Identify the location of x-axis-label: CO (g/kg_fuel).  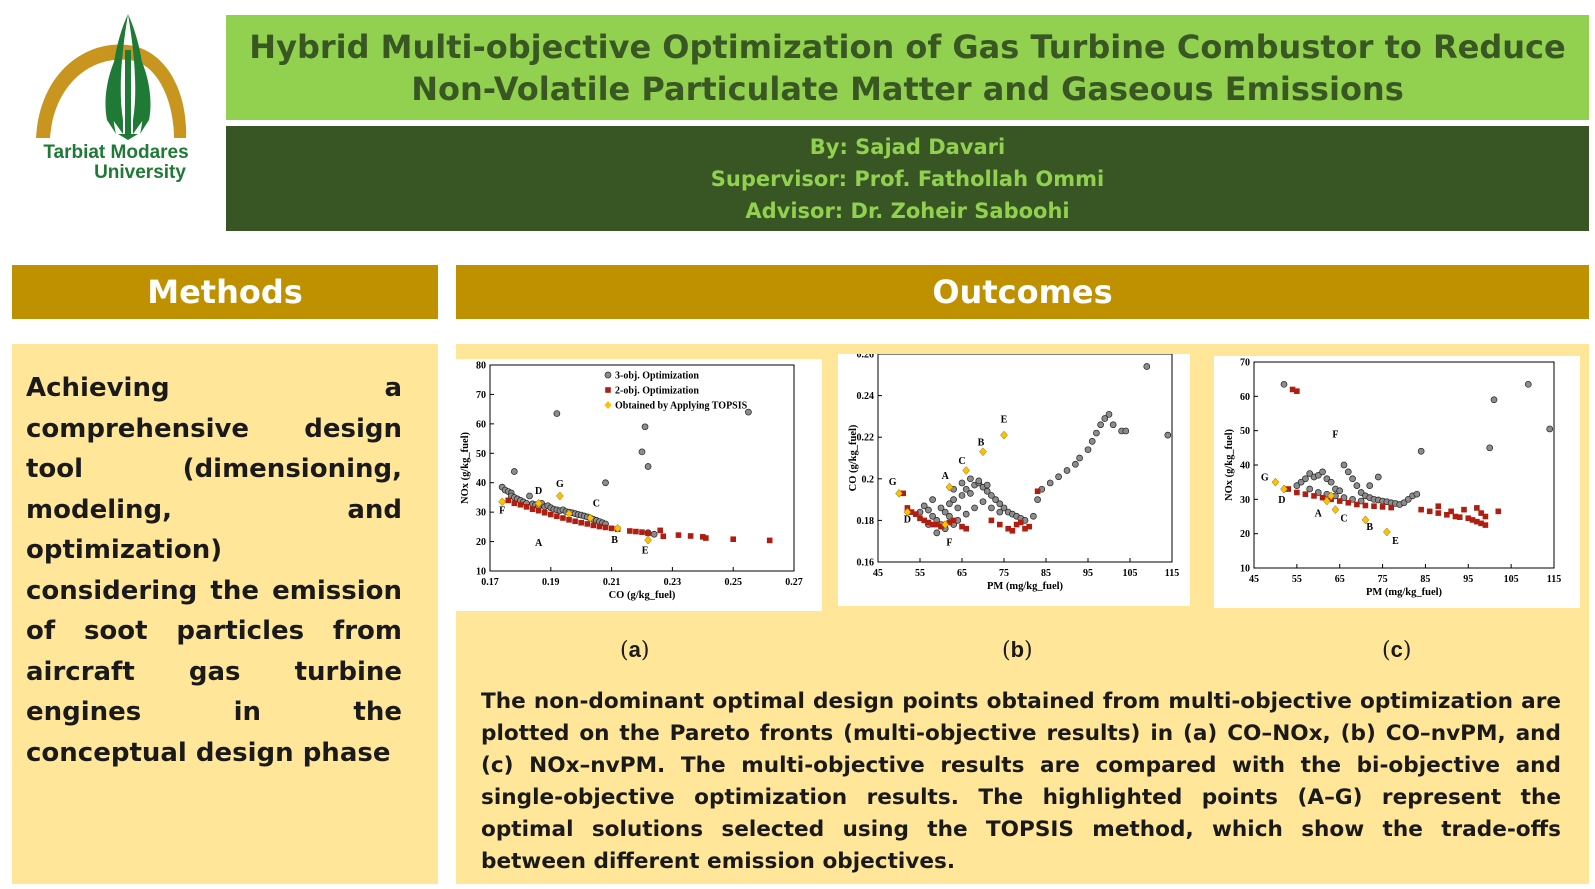
(642, 595).